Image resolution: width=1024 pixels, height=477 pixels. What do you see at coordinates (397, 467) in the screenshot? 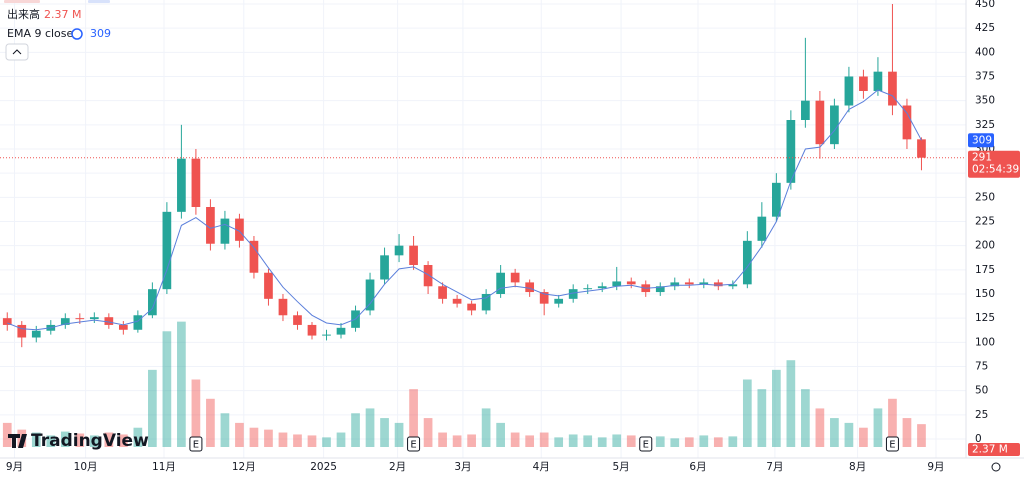
I see `x-tick-label: 2月` at bounding box center [397, 467].